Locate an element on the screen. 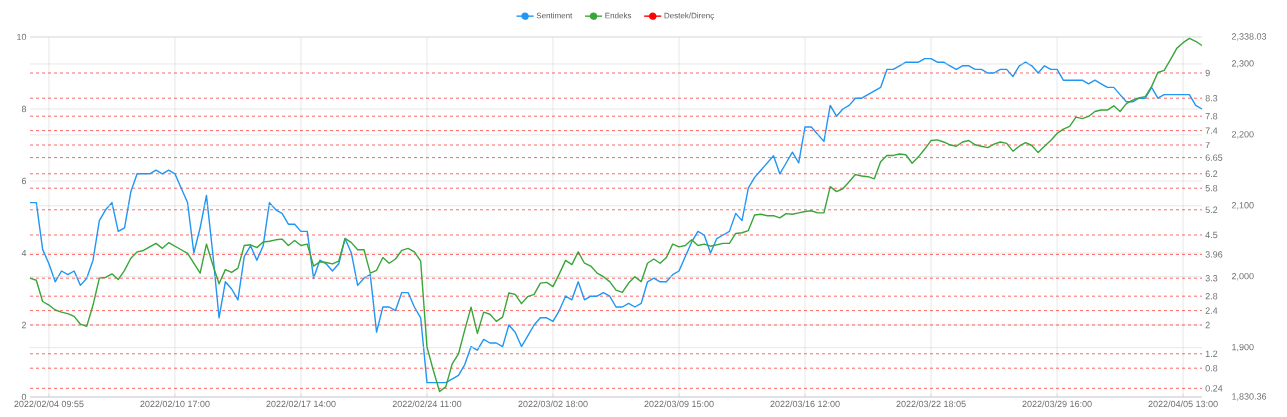 Image resolution: width=1287 pixels, height=417 pixels. y-tick-label: 0 is located at coordinates (24, 397).